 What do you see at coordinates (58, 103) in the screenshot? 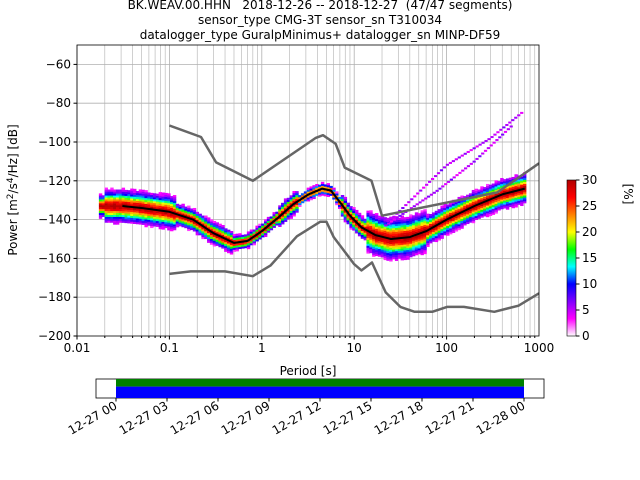
I see `y-tick-label: −80` at bounding box center [58, 103].